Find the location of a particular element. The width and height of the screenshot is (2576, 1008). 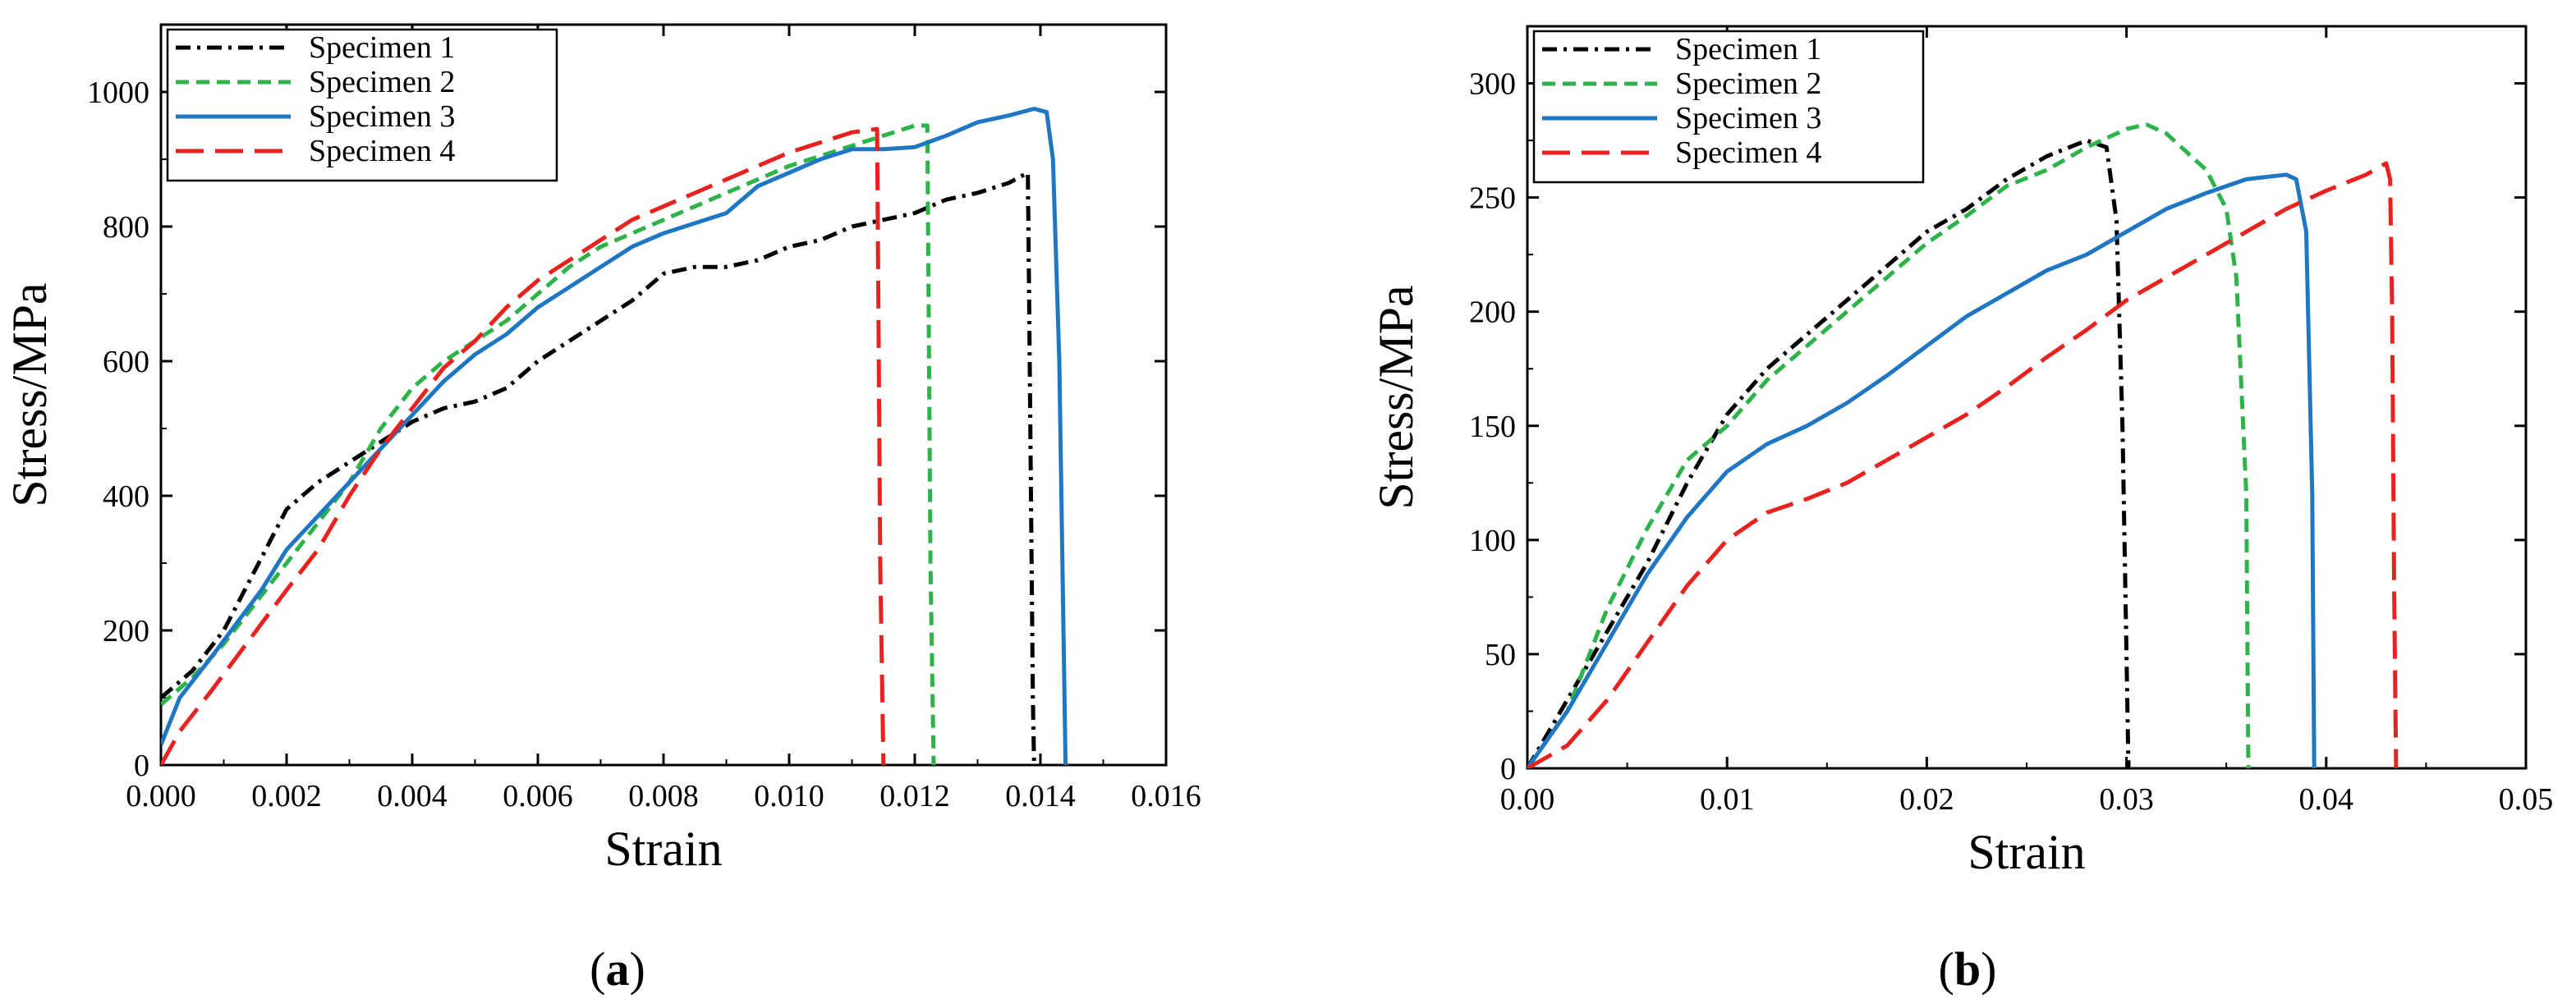

x-tick-label: 0.004 is located at coordinates (412, 796).